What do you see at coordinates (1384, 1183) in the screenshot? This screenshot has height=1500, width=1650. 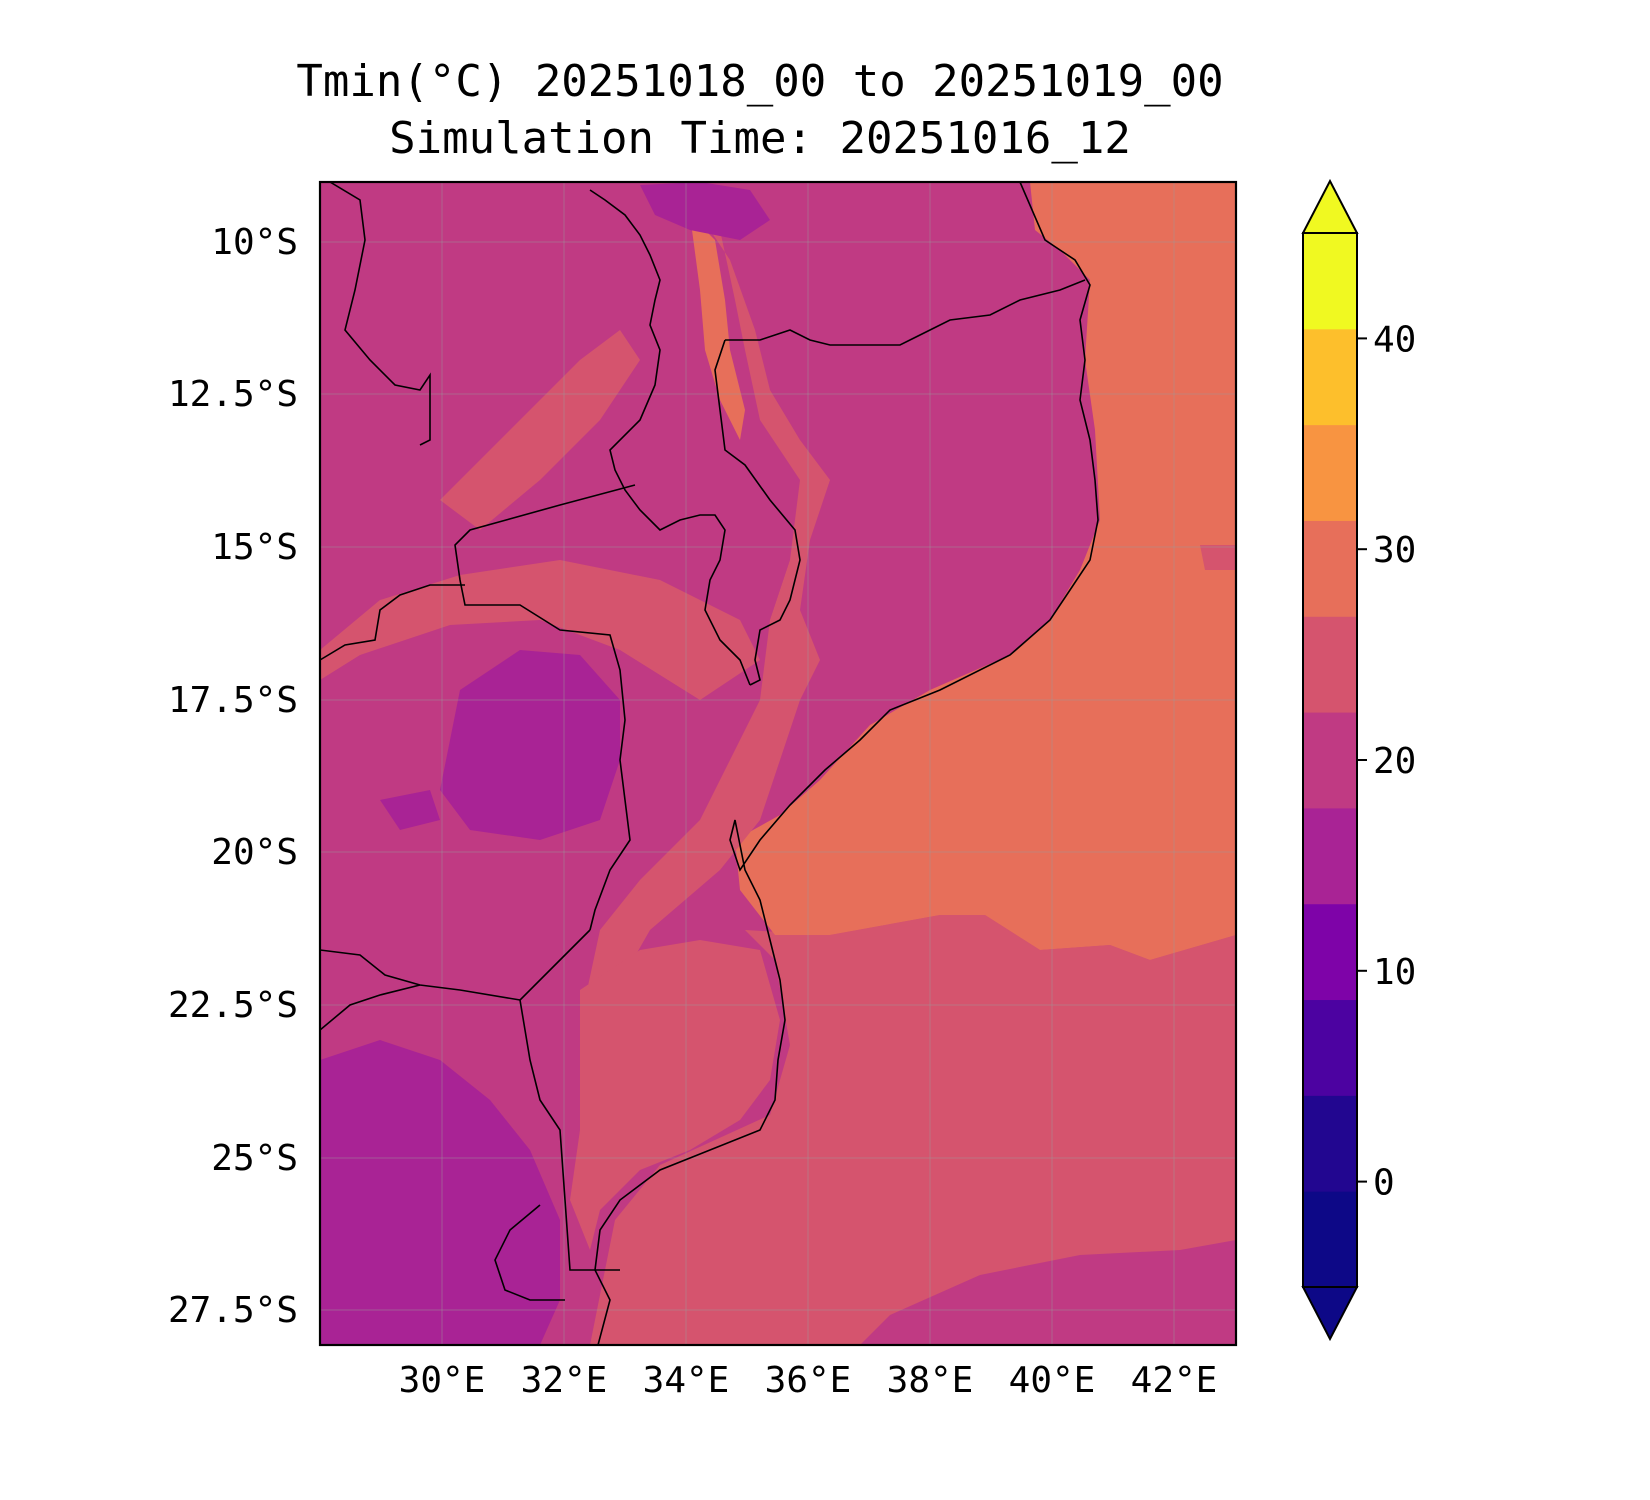 I see `colorbar-tick-label: 0` at bounding box center [1384, 1183].